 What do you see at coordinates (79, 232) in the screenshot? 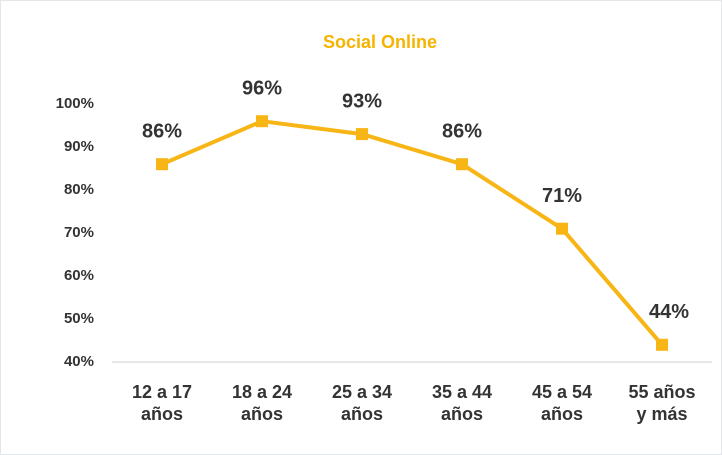
I see `y-tick-label: 70%` at bounding box center [79, 232].